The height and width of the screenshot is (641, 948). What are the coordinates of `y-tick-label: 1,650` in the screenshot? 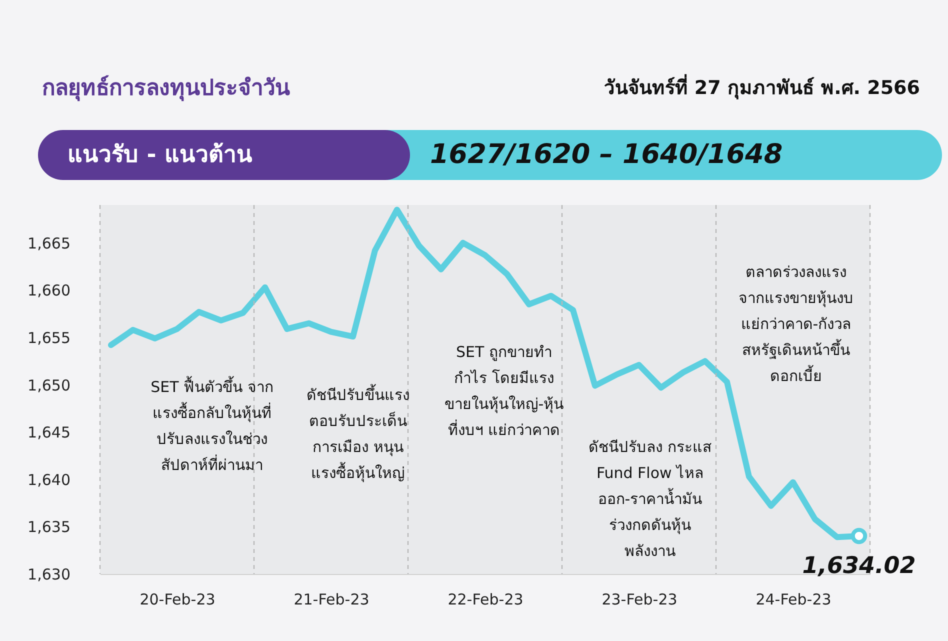 It's located at (49, 385).